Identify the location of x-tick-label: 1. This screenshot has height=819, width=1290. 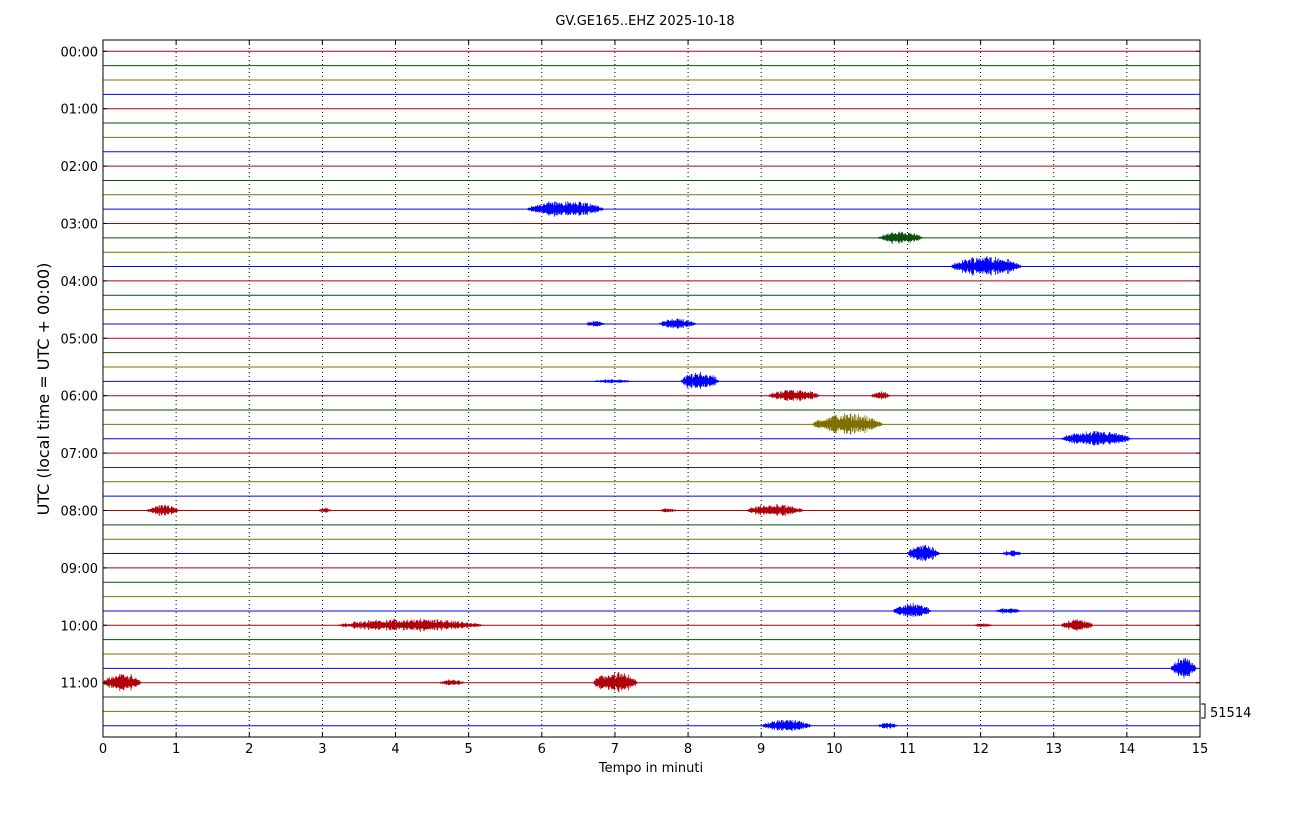
(176, 749).